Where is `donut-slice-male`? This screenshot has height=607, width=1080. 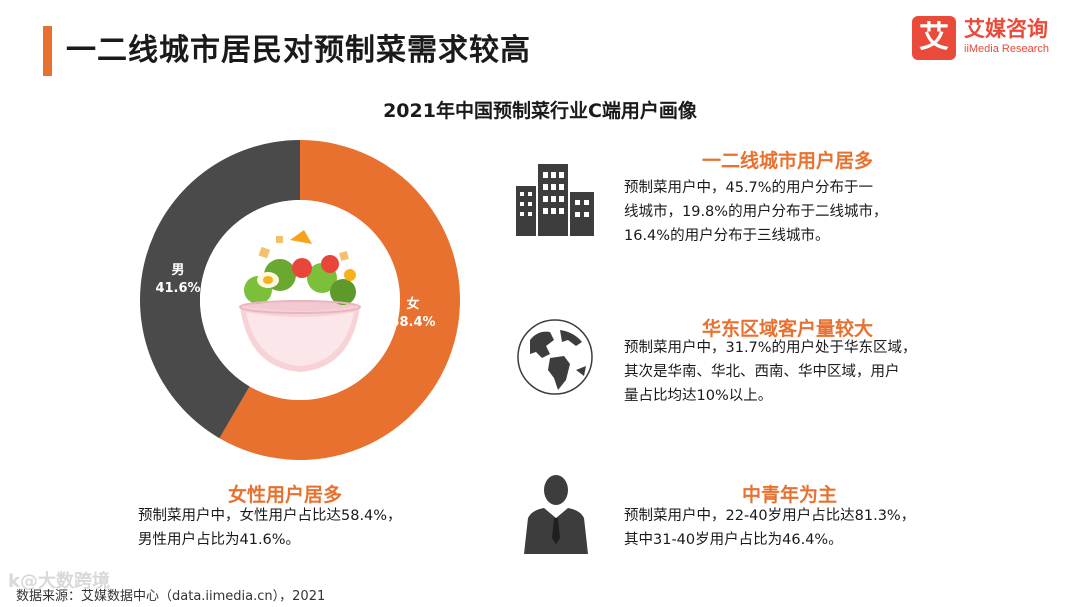
donut-slice-male is located at coordinates (220, 289).